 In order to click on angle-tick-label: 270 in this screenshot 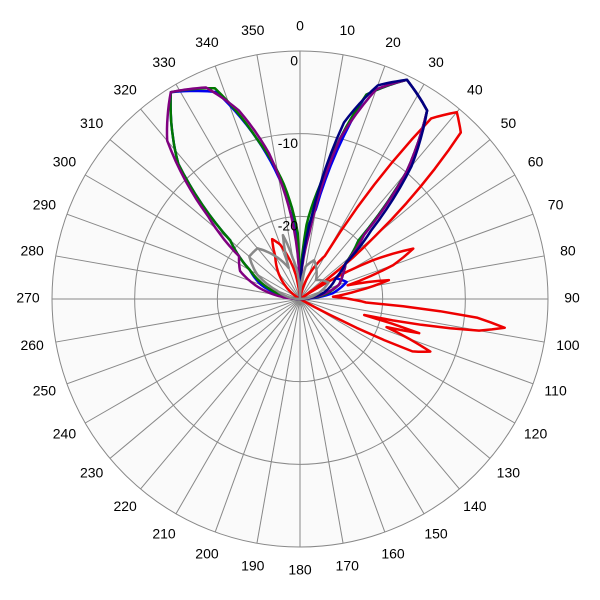, I will do `click(28, 298)`.